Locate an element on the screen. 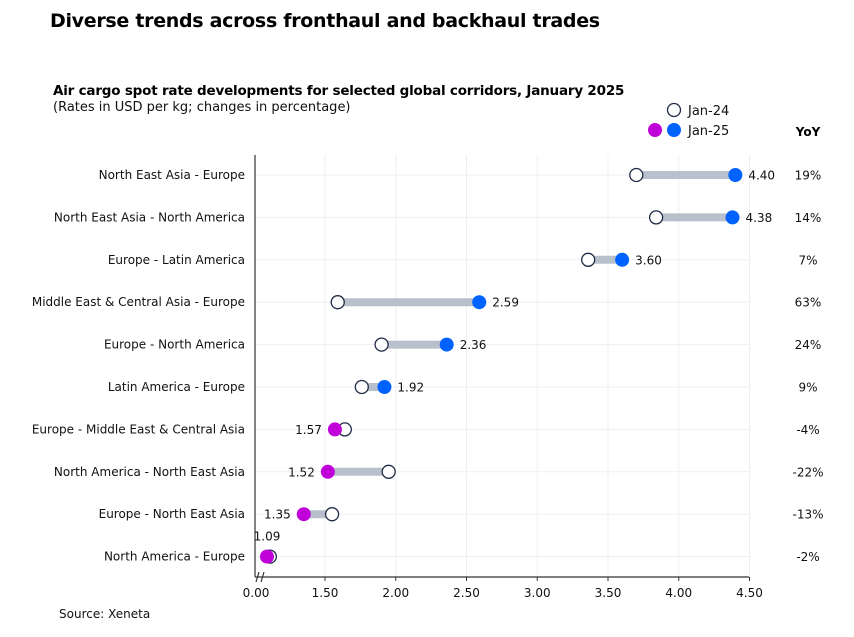 The height and width of the screenshot is (637, 854). category-label: North America - North East Asia is located at coordinates (149, 472).